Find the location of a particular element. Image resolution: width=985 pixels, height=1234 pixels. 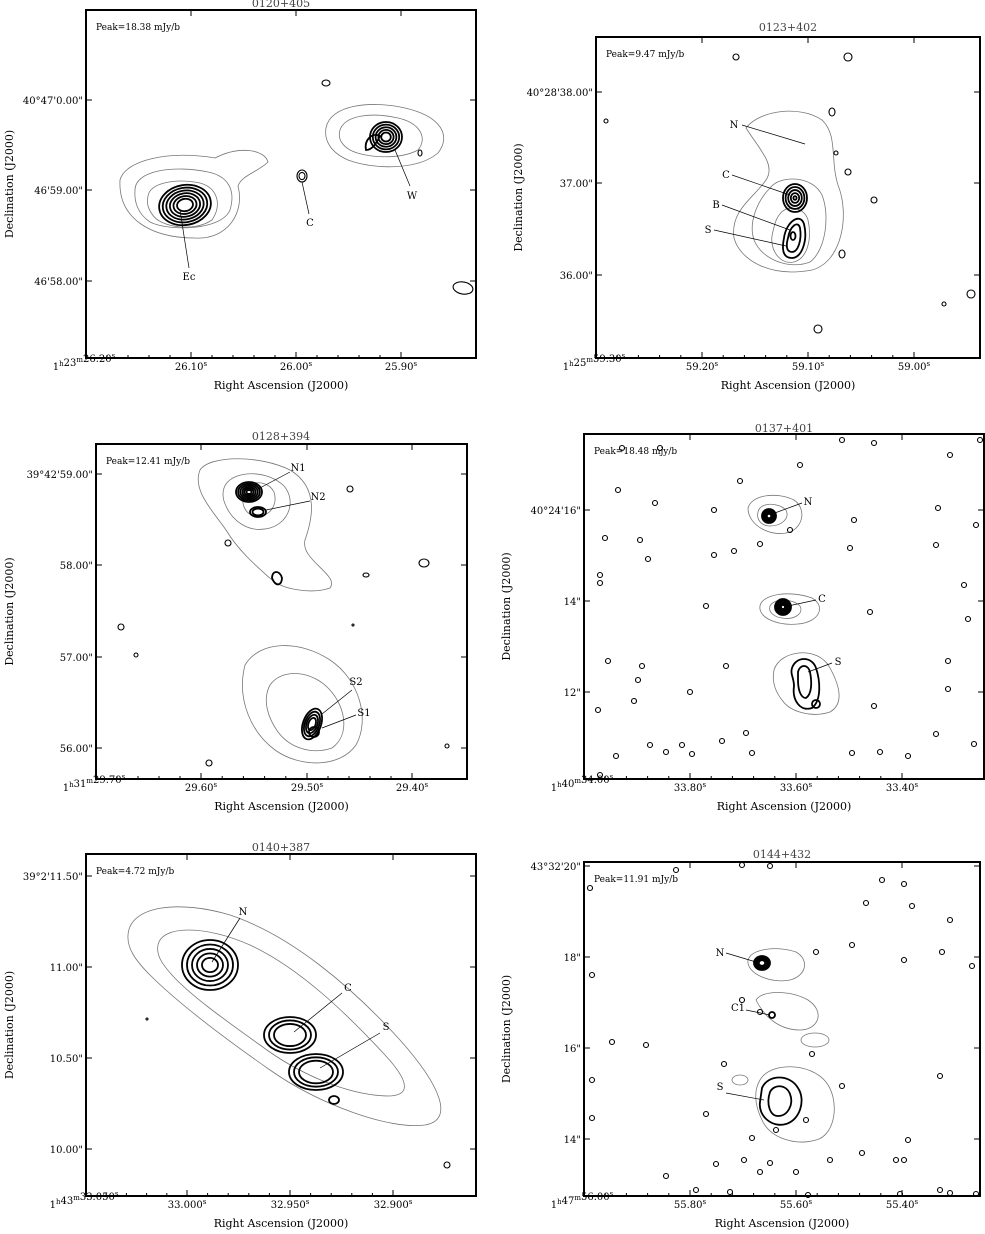

peak-annotation: Peak=18.48 mjy/b is located at coordinates (635, 452).